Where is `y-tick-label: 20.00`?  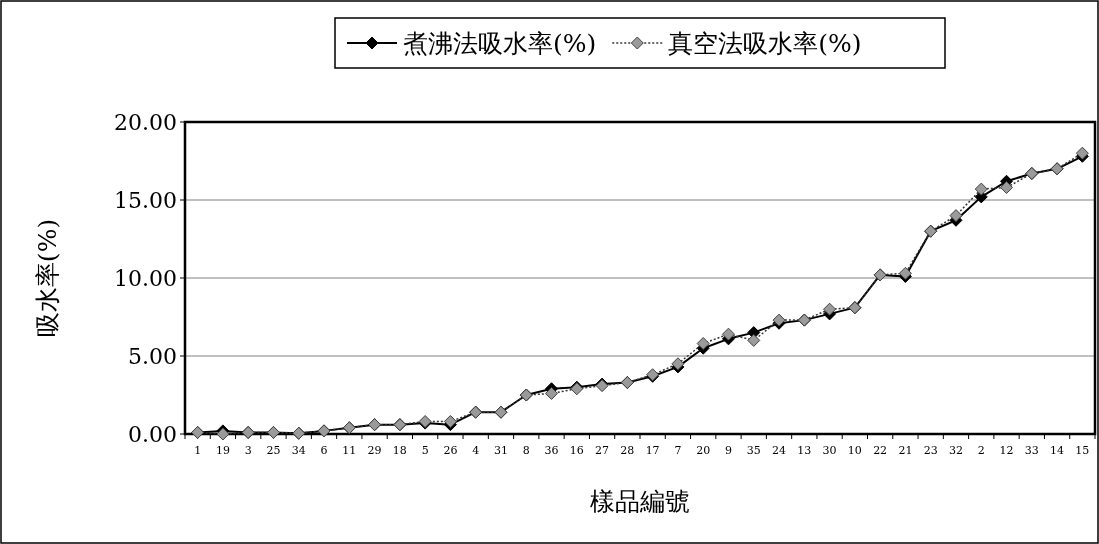
y-tick-label: 20.00 is located at coordinates (145, 122).